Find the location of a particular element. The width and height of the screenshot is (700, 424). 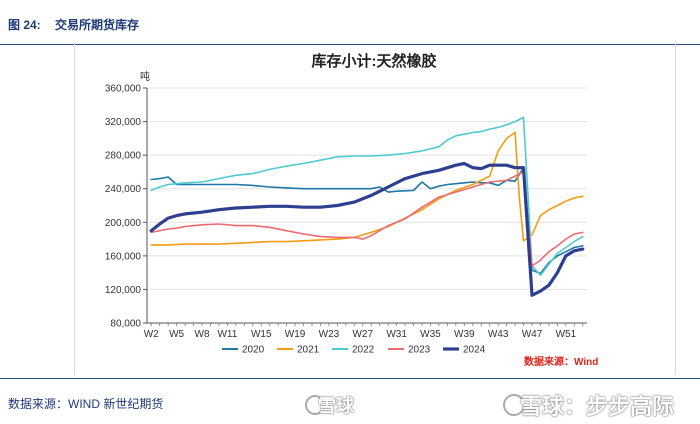

x-tick-label: W31 is located at coordinates (396, 334).